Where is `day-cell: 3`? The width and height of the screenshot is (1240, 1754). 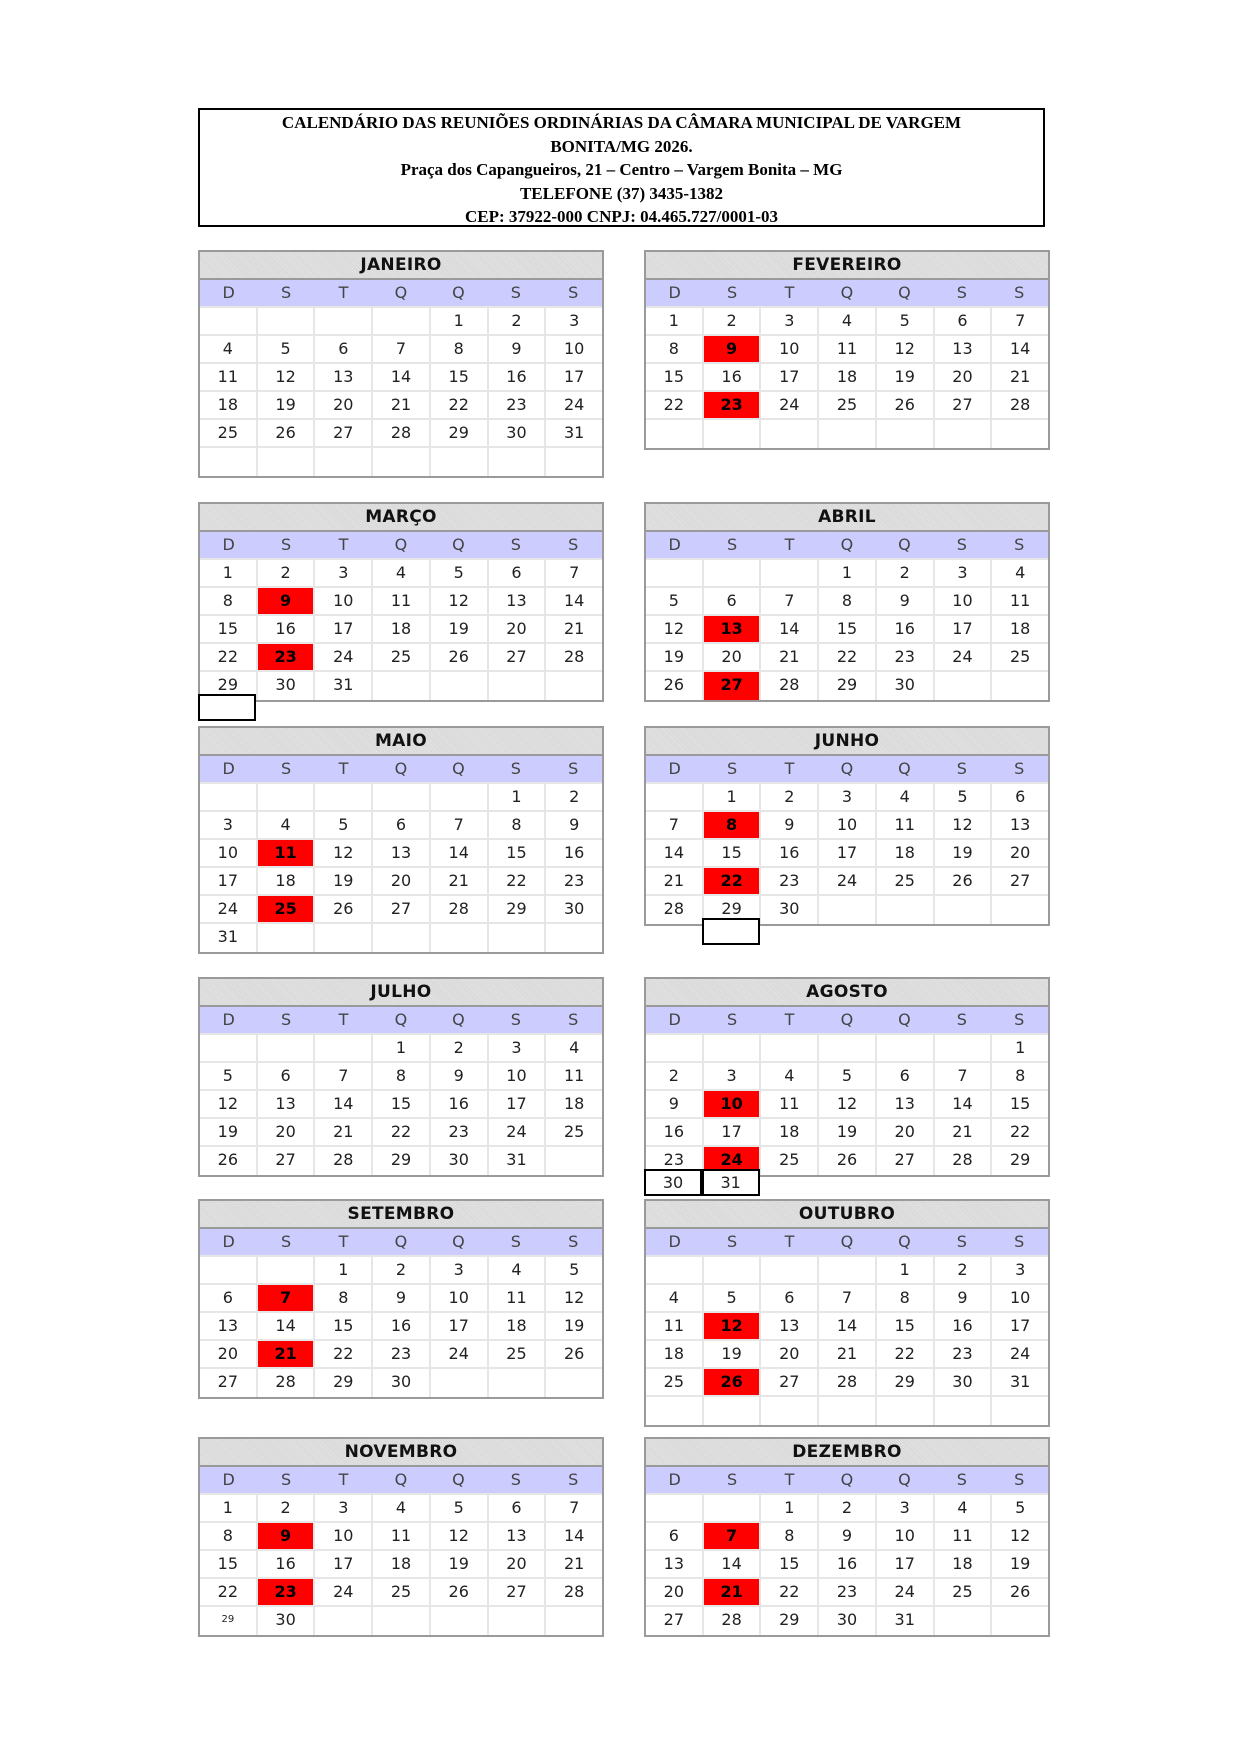
day-cell: 3 is located at coordinates (229, 826).